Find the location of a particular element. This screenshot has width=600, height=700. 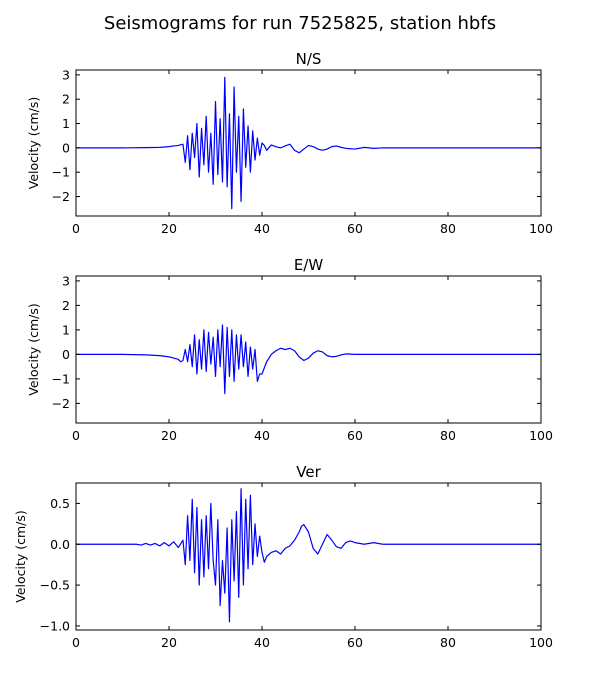

x-tick-label-ew-1: 20 is located at coordinates (169, 435).